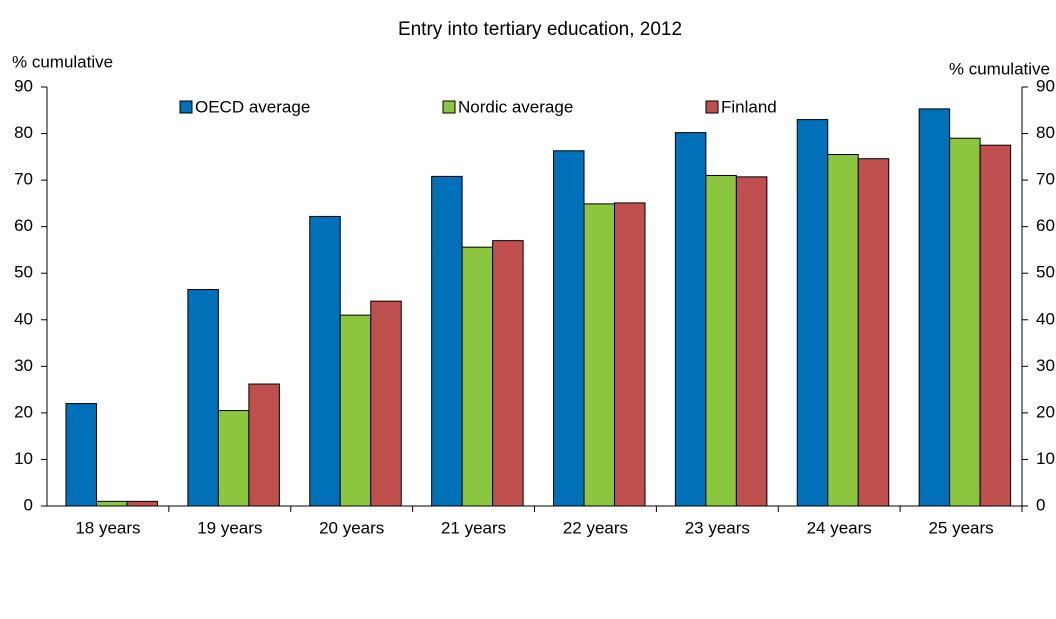  I want to click on legend-label: Nordic average, so click(515, 106).